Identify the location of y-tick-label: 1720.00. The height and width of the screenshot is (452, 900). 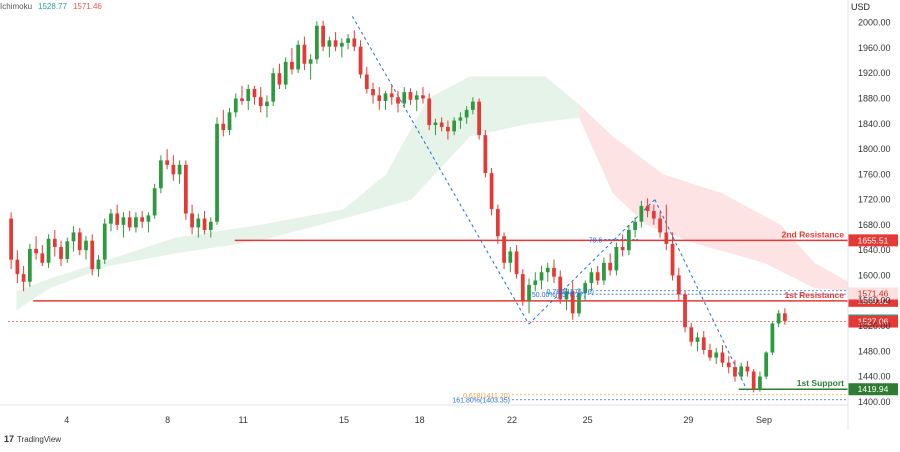
(874, 200).